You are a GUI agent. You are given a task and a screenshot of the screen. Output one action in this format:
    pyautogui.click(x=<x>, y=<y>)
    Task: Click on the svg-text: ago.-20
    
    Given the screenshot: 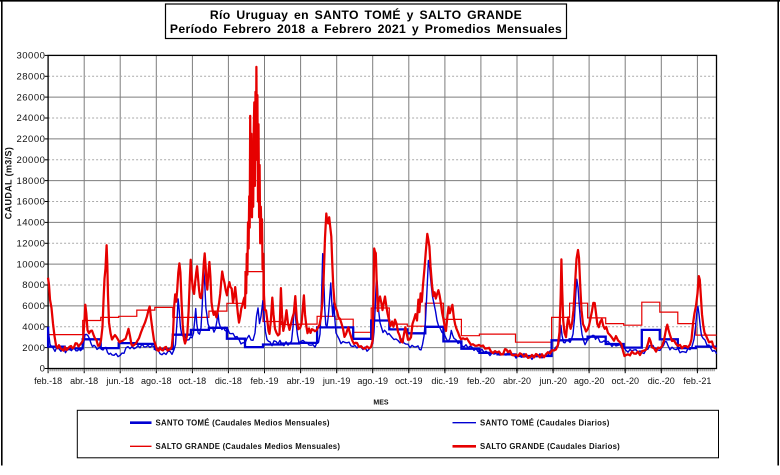 What is the action you would take?
    pyautogui.click(x=589, y=381)
    